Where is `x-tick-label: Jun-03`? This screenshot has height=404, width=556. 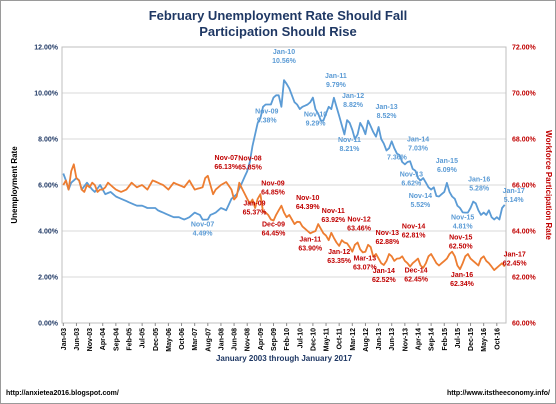
x-tick-label: Jun-03 is located at coordinates (77, 339).